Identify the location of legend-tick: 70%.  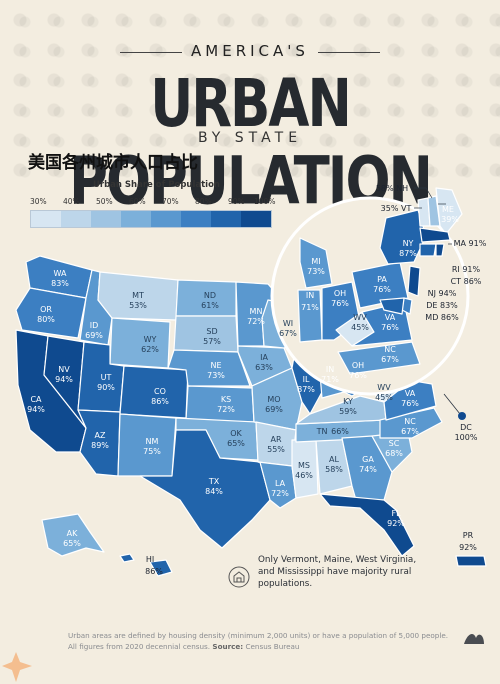
(170, 201).